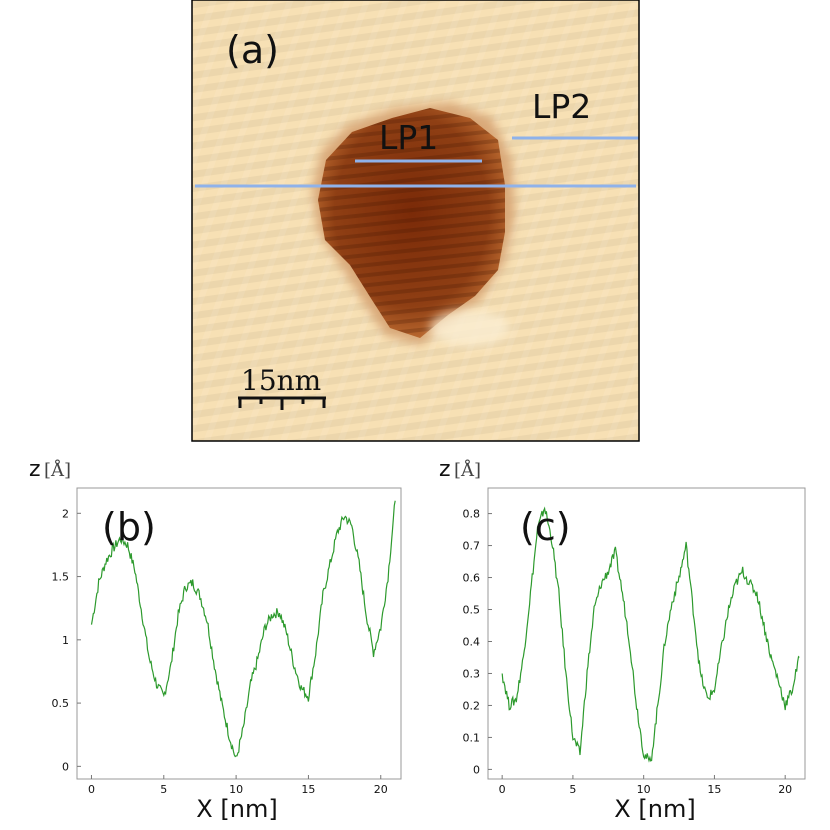 This screenshot has height=830, width=830. What do you see at coordinates (381, 789) in the screenshot?
I see `chart-b-xtick-label: 20` at bounding box center [381, 789].